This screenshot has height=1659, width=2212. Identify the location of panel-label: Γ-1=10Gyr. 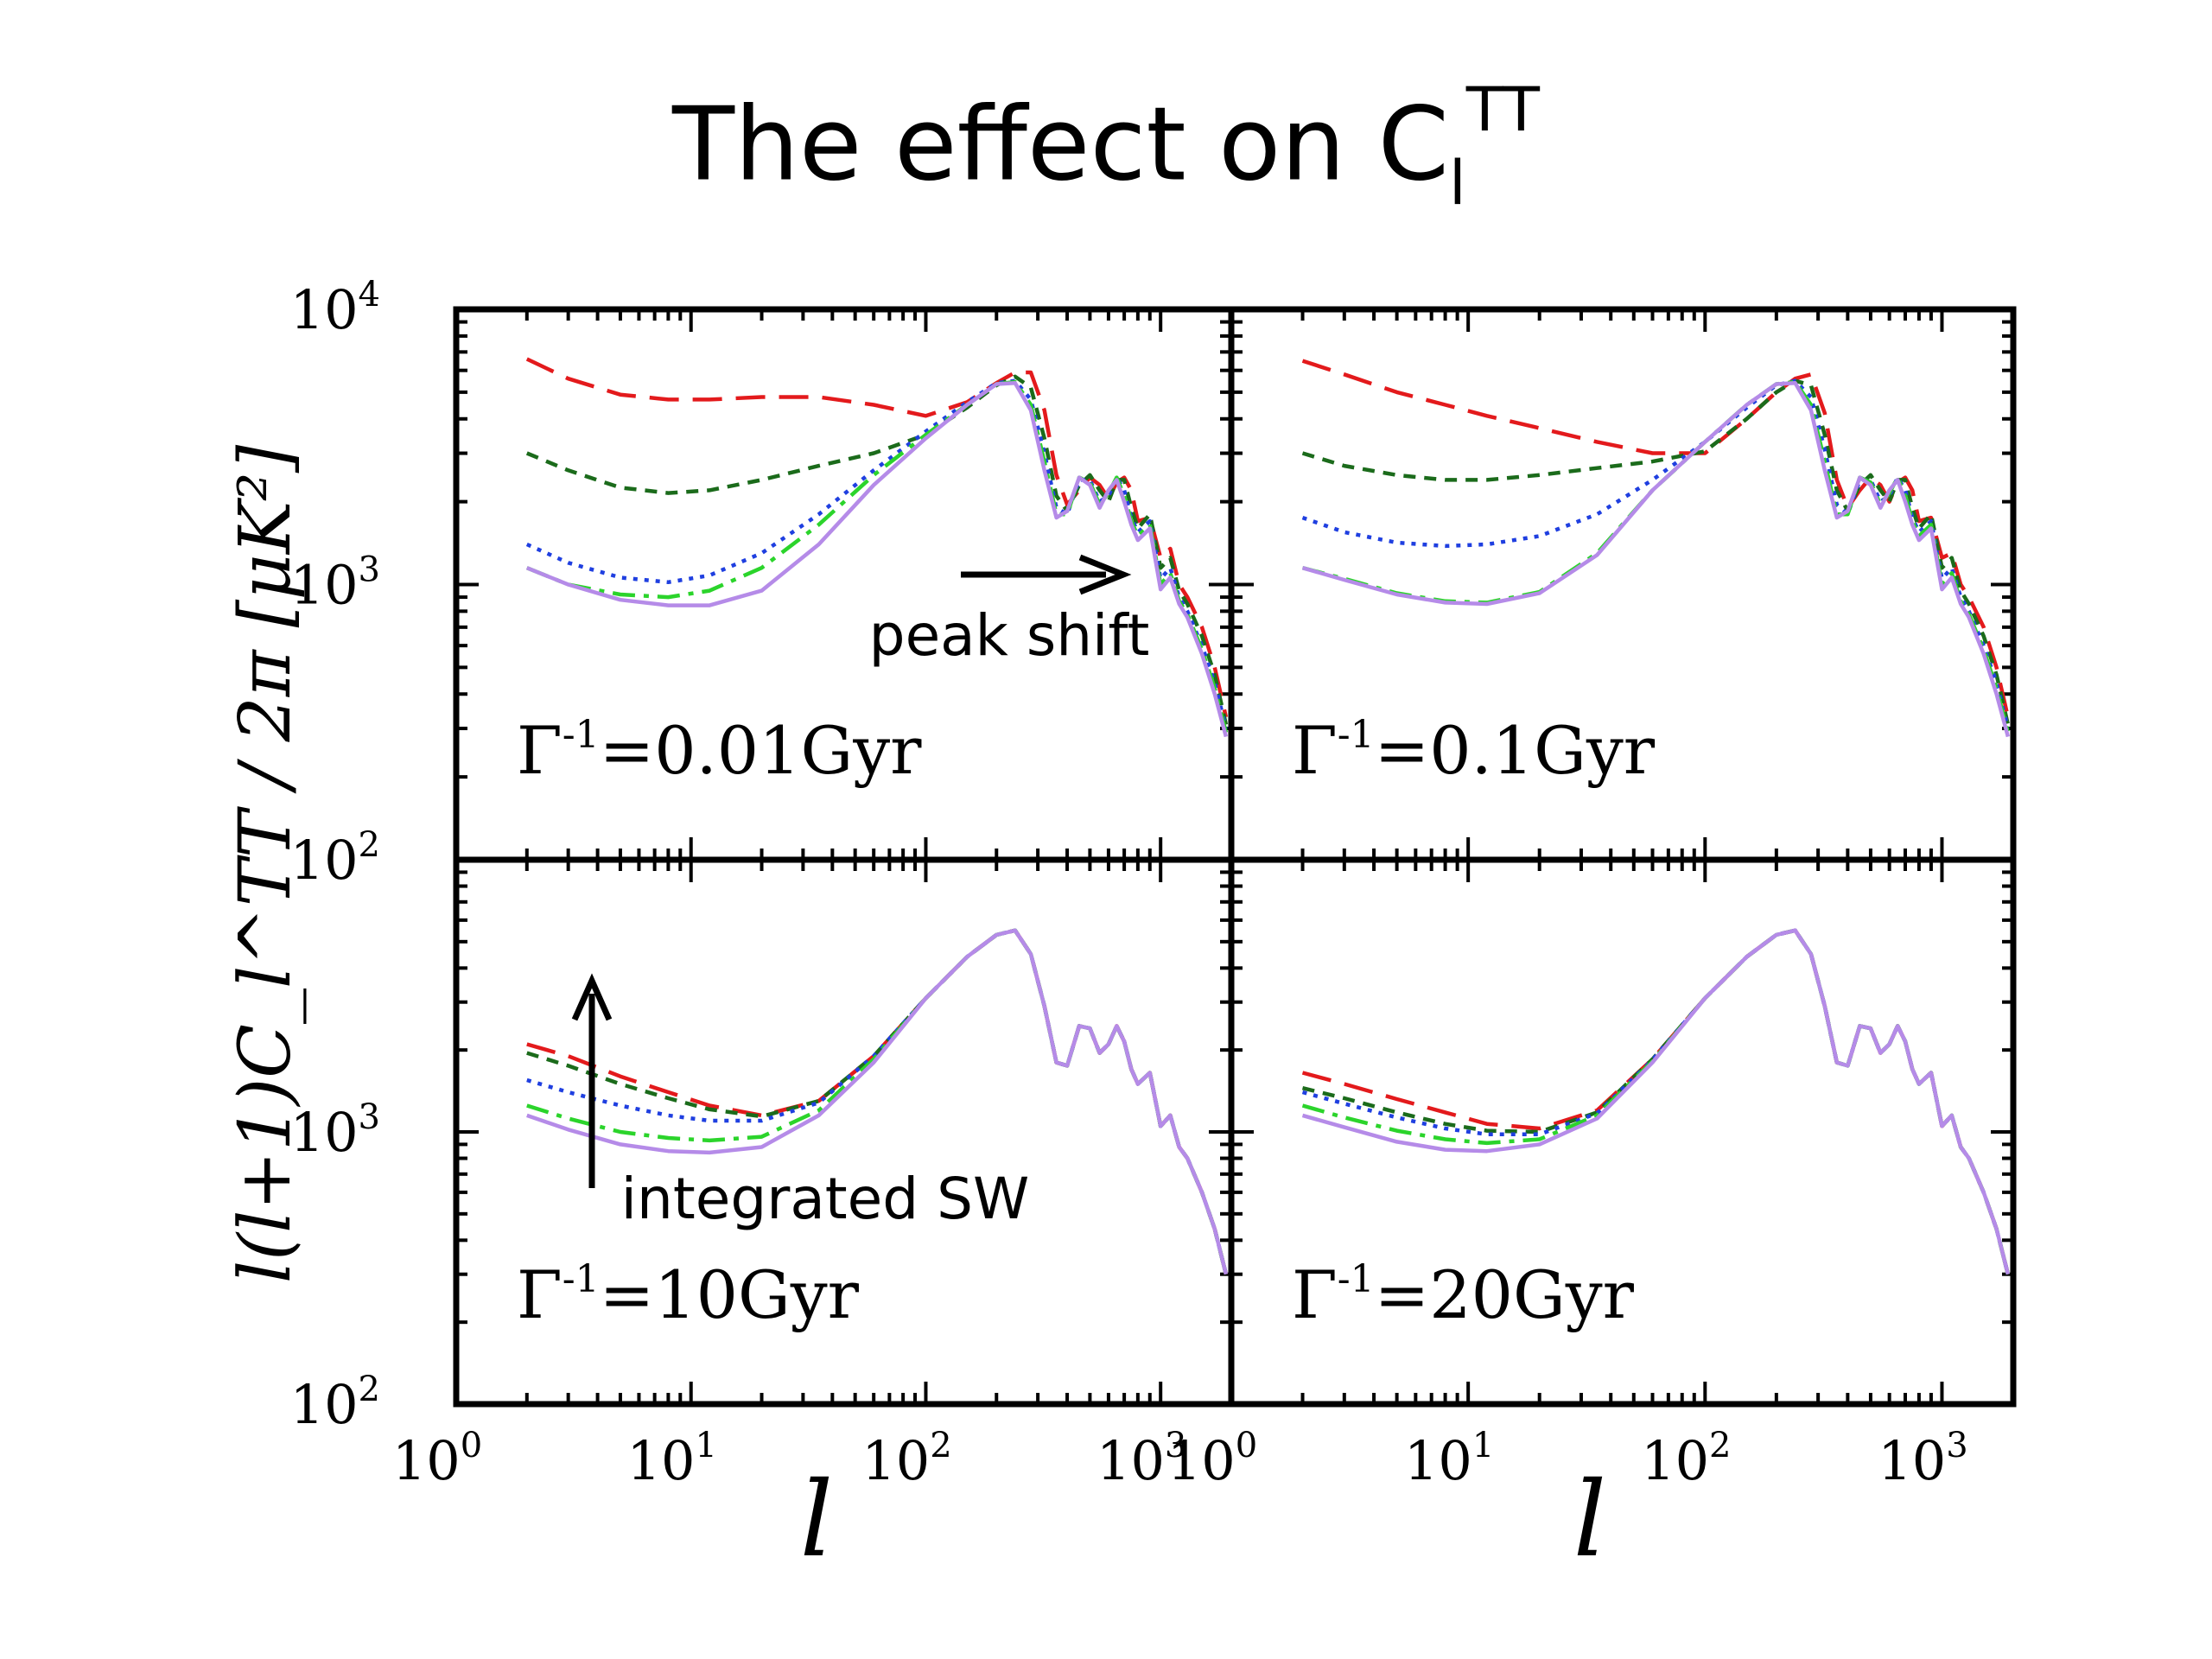
(688, 1294).